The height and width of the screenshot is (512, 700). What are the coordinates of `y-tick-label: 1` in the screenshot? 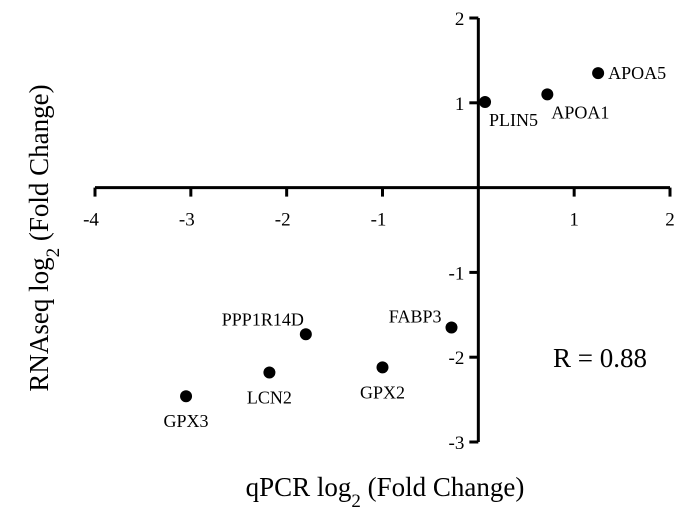 It's located at (460, 104).